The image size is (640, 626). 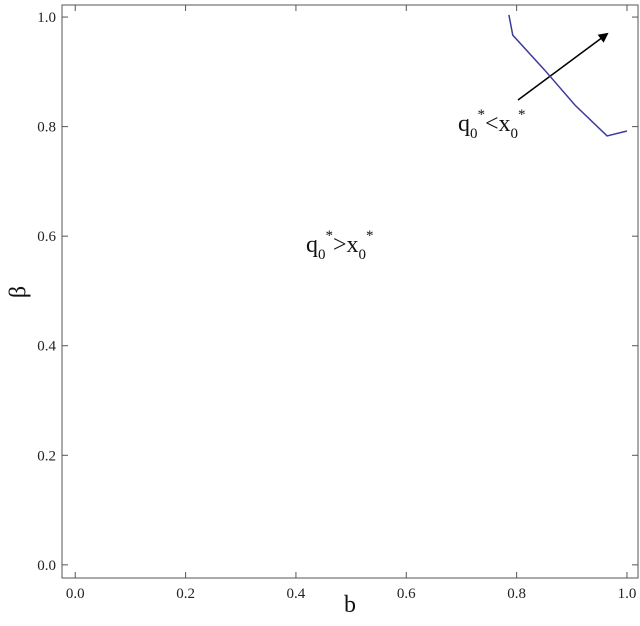 I want to click on boundary-line, so click(x=568, y=75).